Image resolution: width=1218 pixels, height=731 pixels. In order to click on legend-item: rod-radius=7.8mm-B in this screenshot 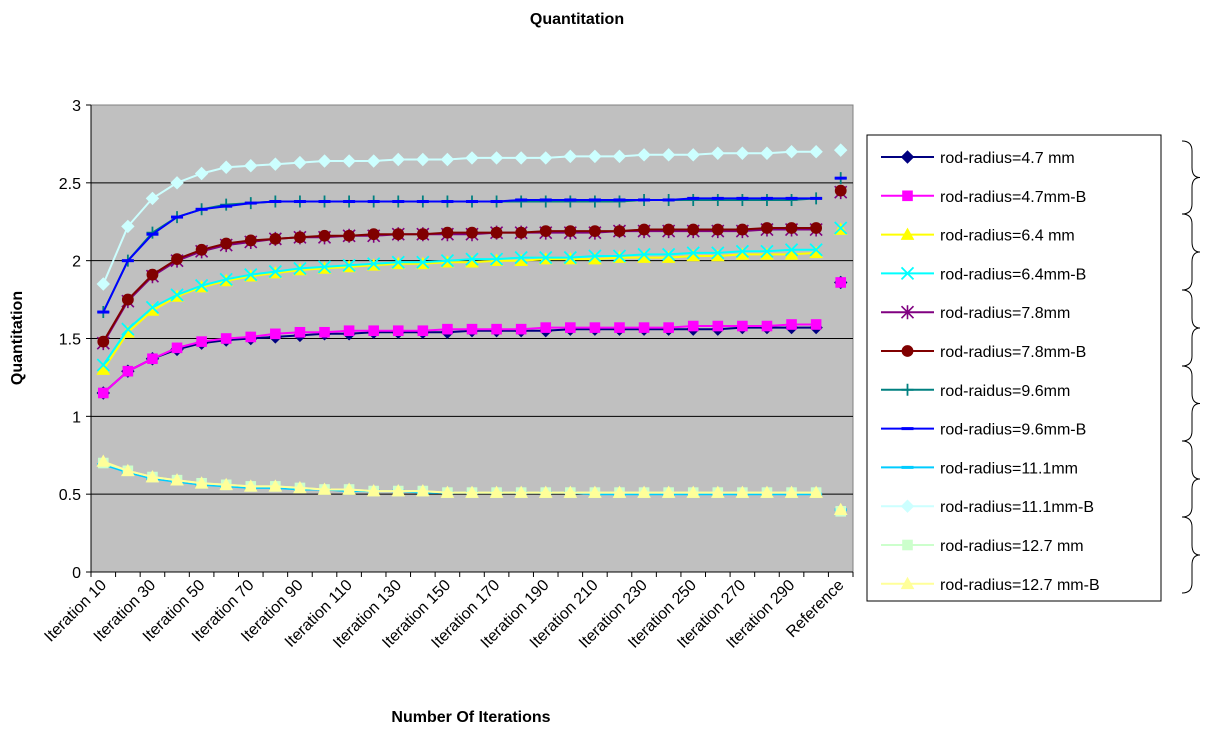, I will do `click(983, 352)`.